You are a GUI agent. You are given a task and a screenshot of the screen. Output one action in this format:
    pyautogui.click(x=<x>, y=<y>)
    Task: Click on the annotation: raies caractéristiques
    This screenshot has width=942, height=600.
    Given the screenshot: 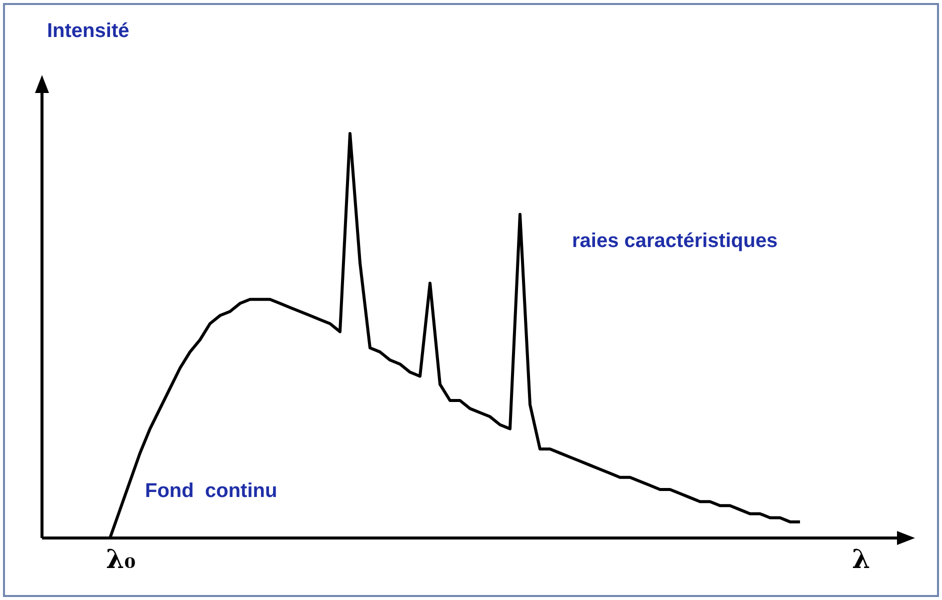 What is the action you would take?
    pyautogui.click(x=675, y=241)
    